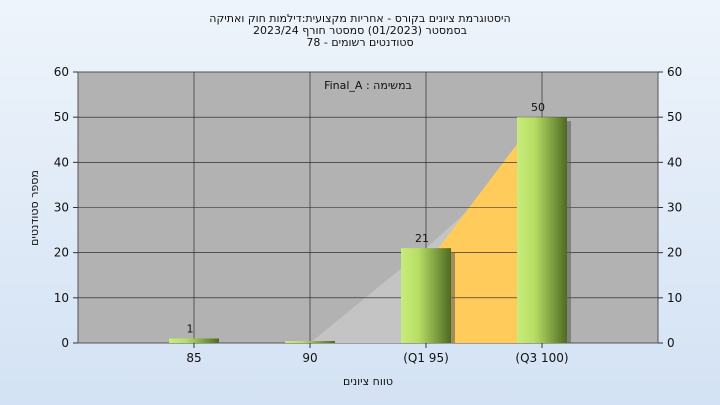  I want to click on bar-value-label: 1, so click(190, 328).